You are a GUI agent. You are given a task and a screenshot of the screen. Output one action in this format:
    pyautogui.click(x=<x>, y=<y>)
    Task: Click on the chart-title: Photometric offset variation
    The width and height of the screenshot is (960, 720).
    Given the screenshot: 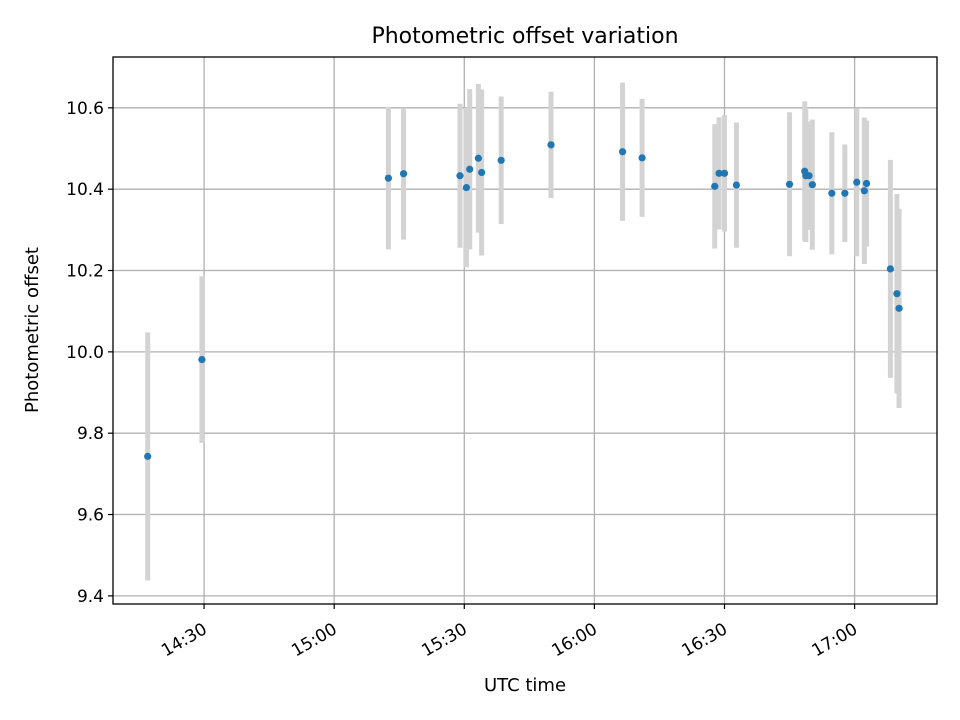 What is the action you would take?
    pyautogui.click(x=524, y=36)
    